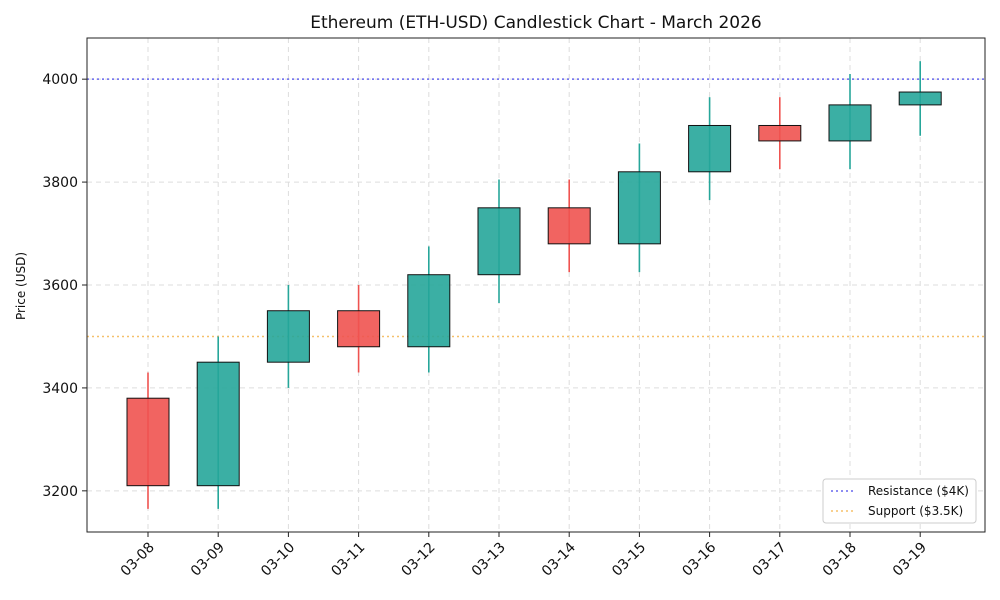  I want to click on y-tick-label: 3400, so click(60, 389).